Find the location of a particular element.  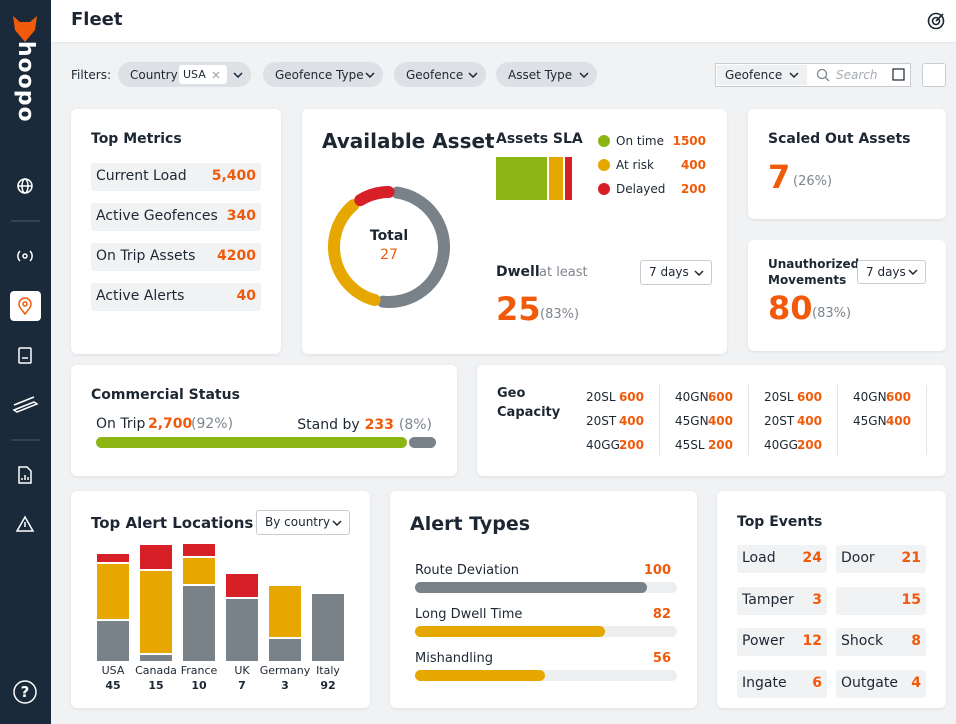

location-label: Canada is located at coordinates (156, 671).